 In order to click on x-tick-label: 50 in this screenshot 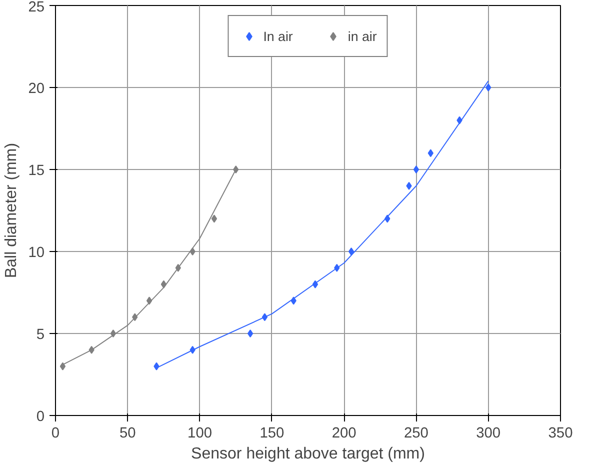, I will do `click(127, 434)`.